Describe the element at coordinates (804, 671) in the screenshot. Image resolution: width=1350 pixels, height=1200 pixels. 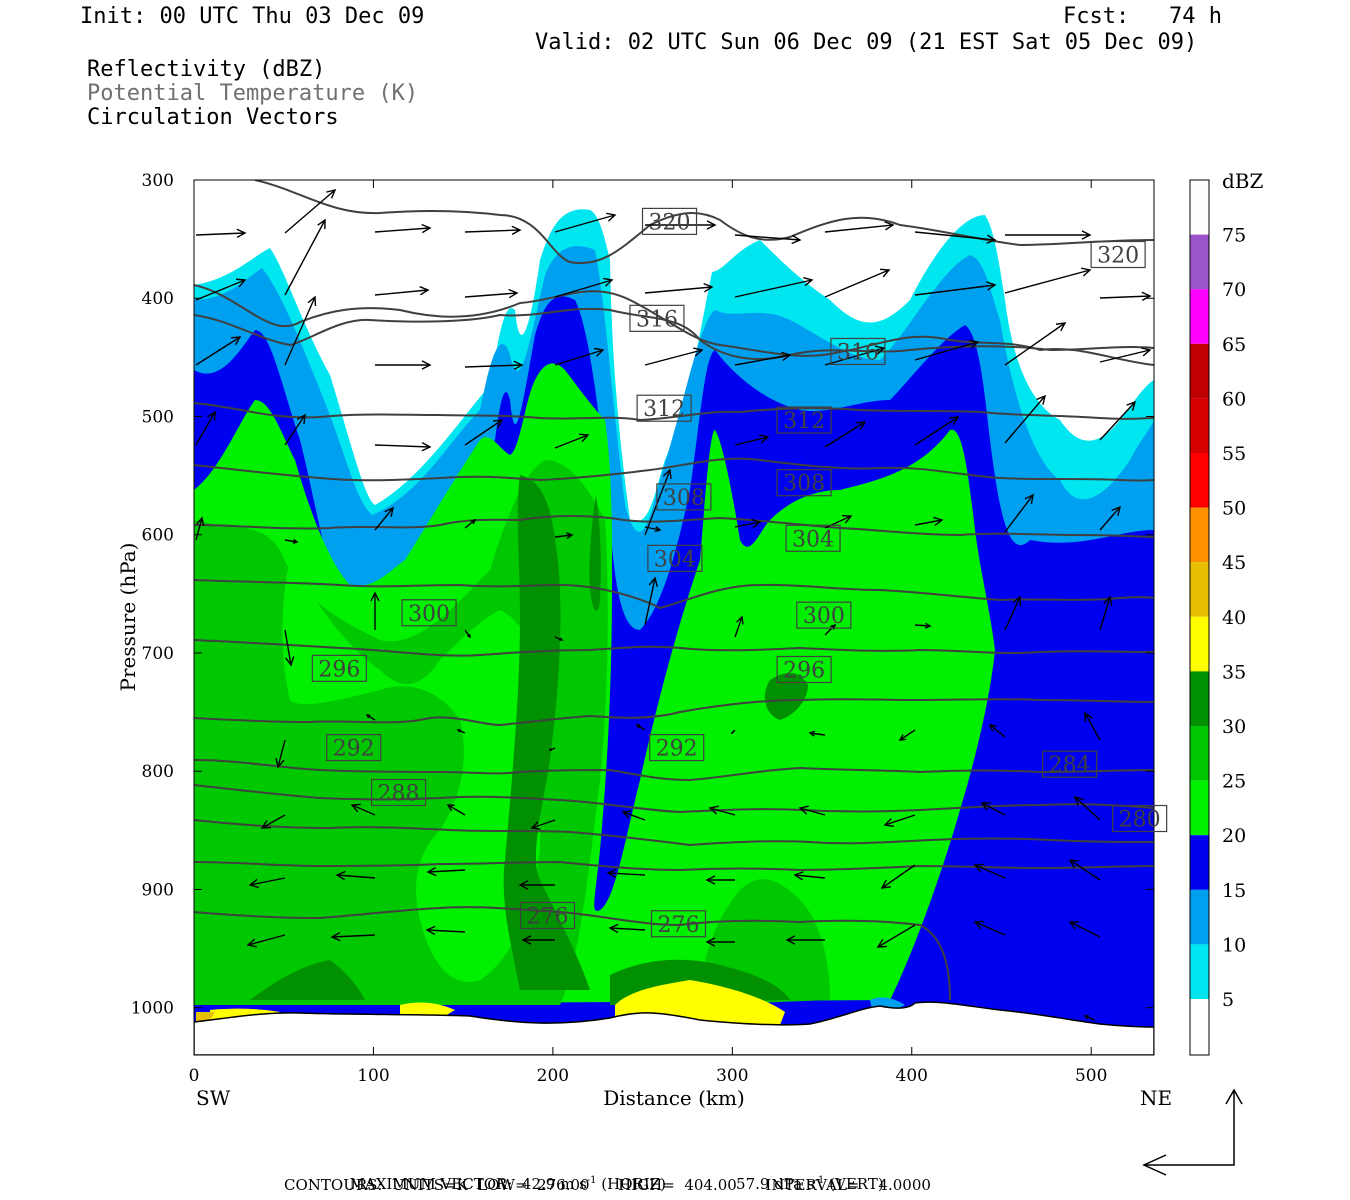
I see `contour-label-value: 296` at that location.